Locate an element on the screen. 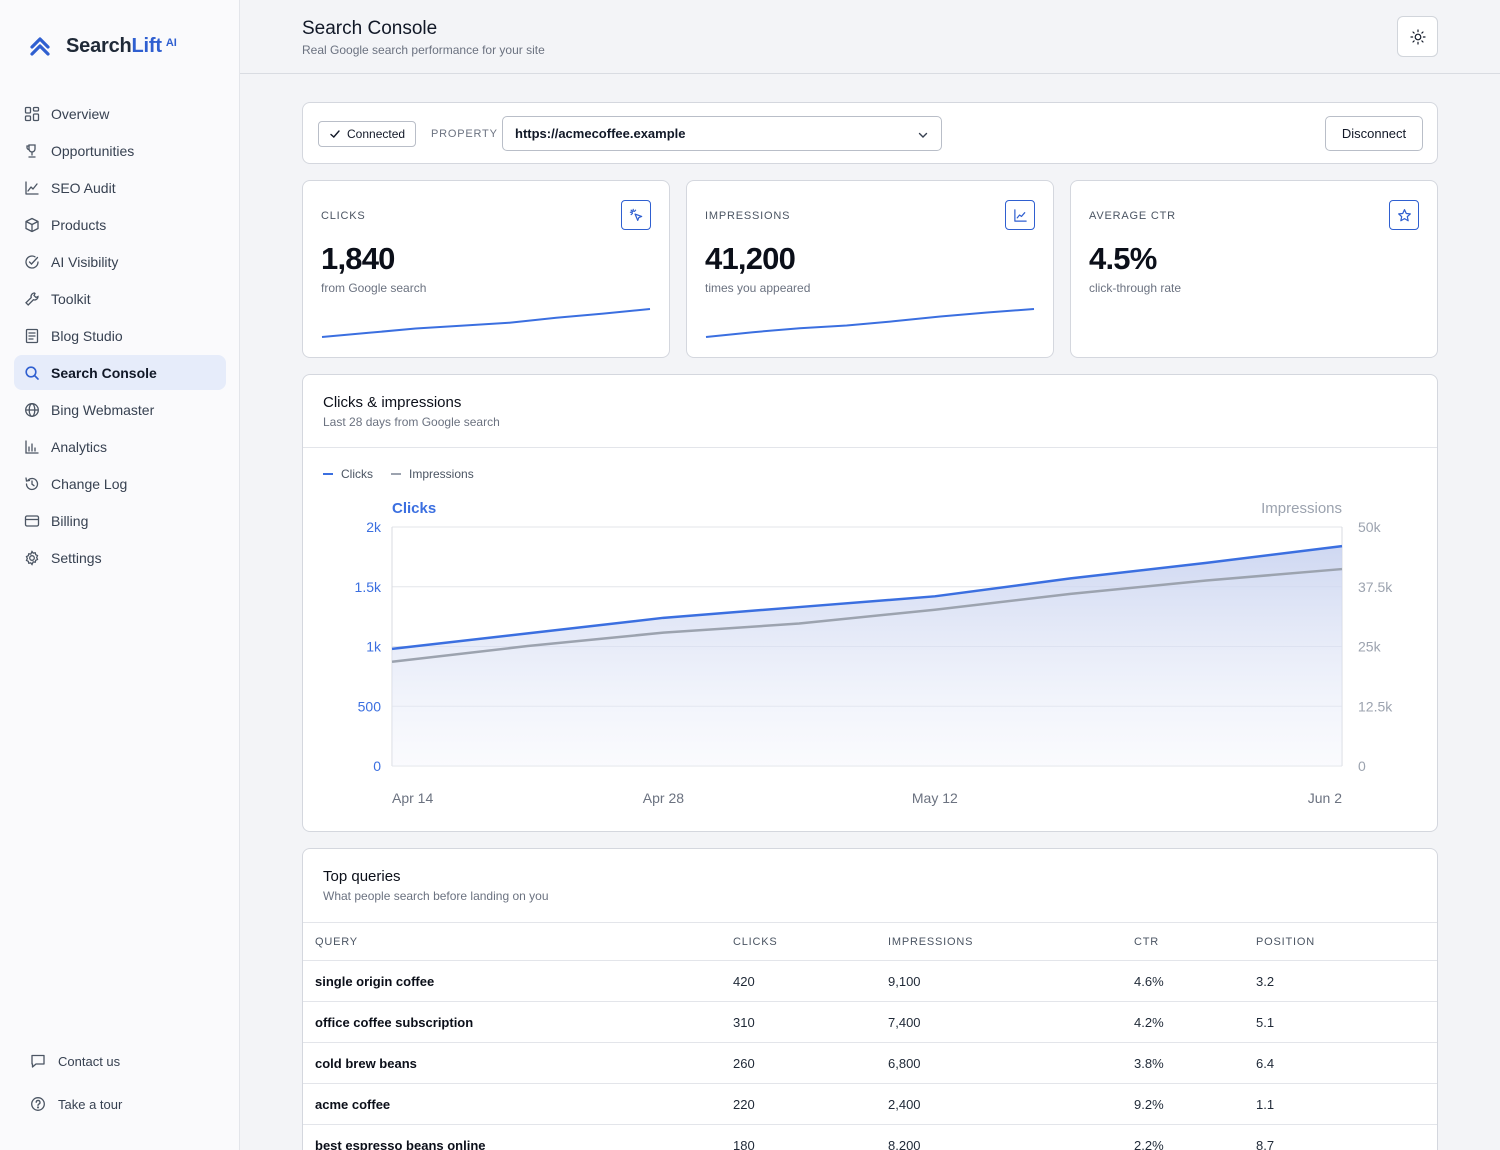 This screenshot has height=1150, width=1500. star-icon is located at coordinates (1404, 214).